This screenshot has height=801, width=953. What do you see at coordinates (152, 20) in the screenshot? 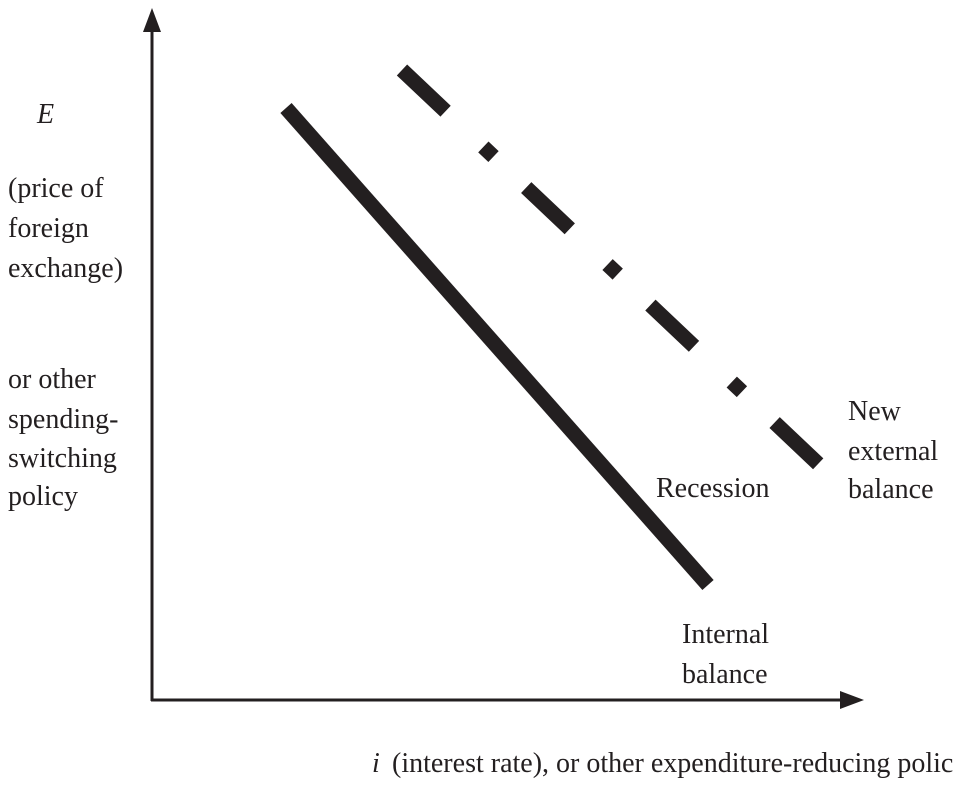
I see `y-axis-arrow` at bounding box center [152, 20].